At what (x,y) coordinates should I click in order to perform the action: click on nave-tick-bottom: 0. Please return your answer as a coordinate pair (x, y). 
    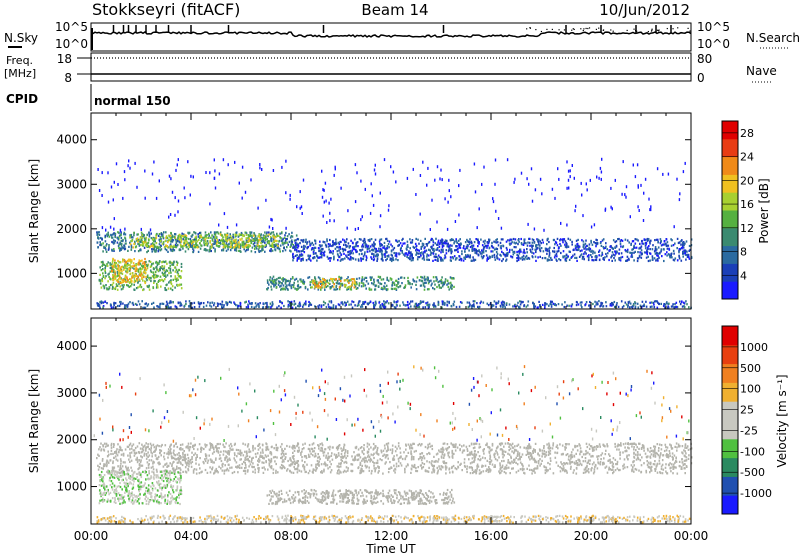
    Looking at the image, I should click on (701, 78).